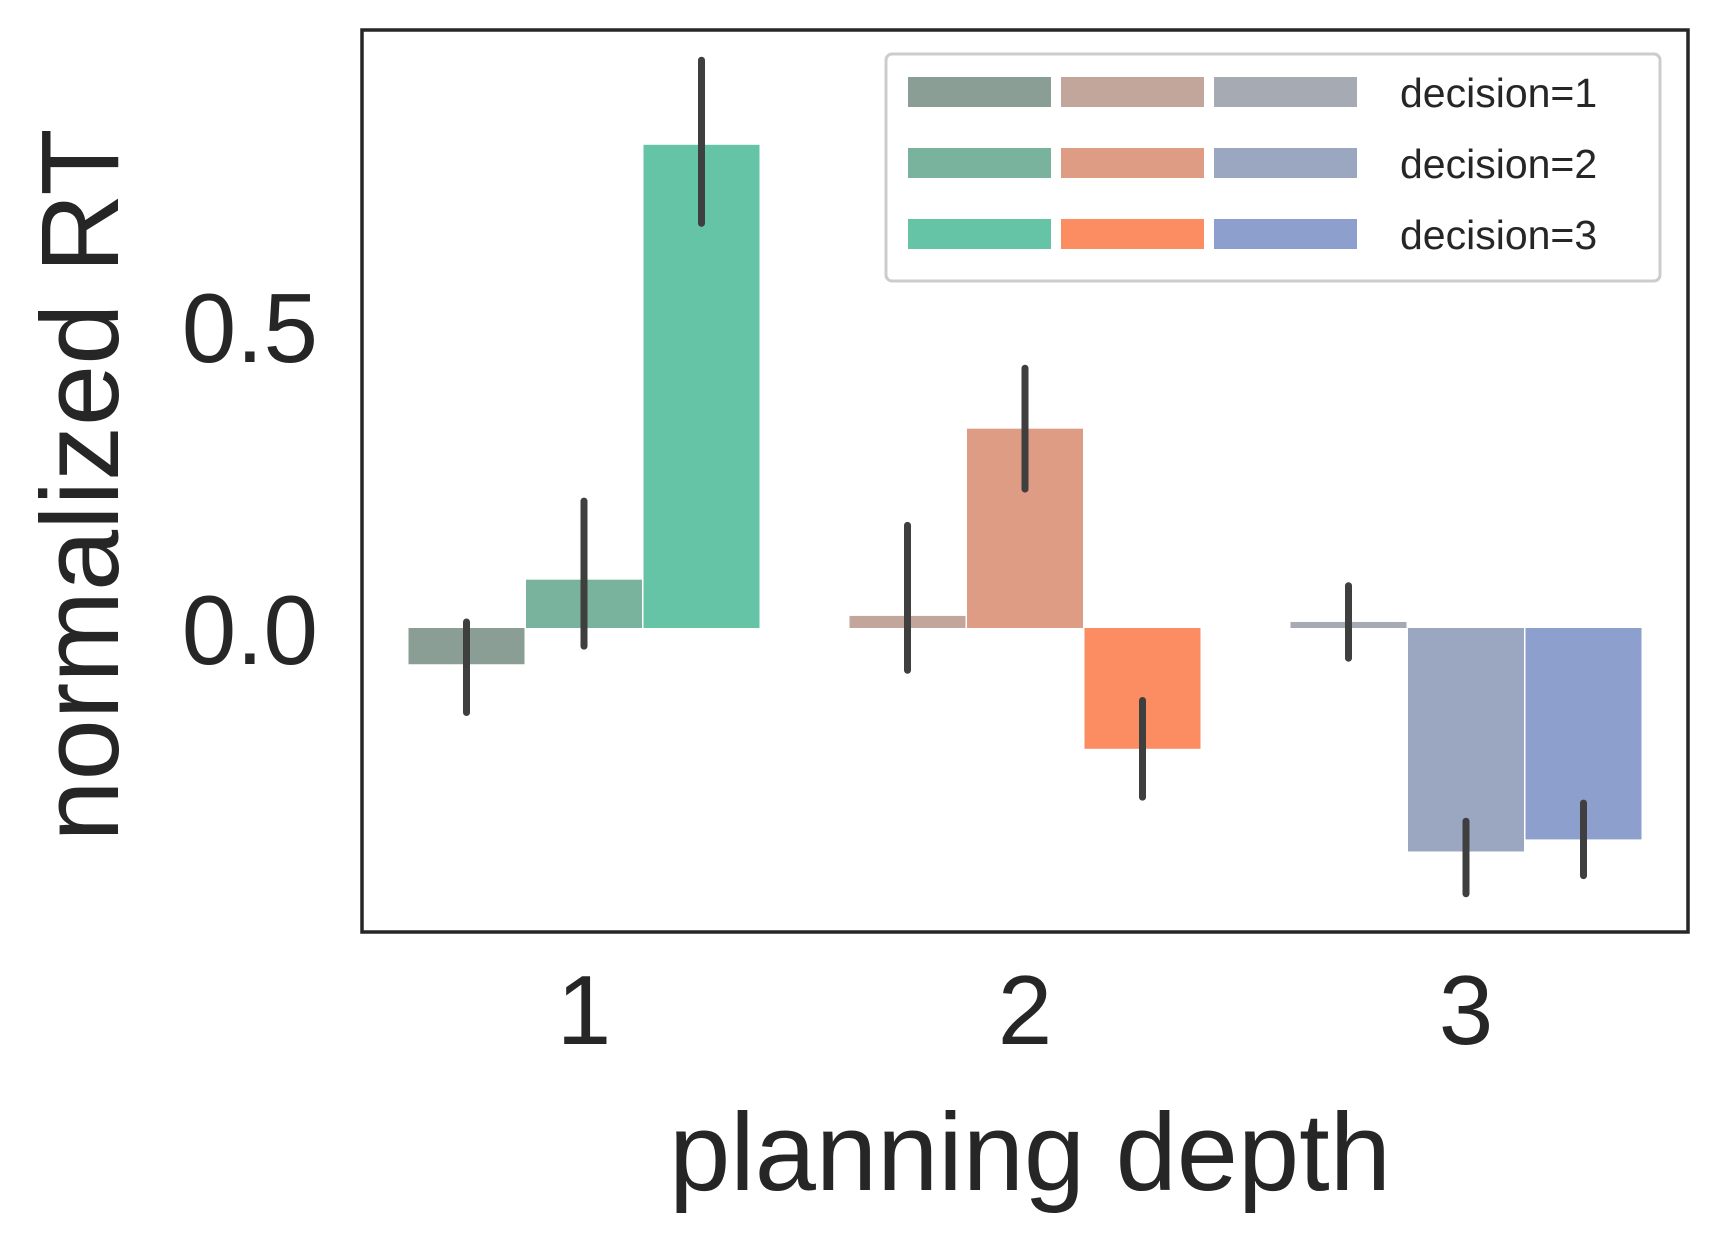 The height and width of the screenshot is (1234, 1709). Describe the element at coordinates (250, 479) in the screenshot. I see `y-tick-labels: 0.0 0.5` at that location.